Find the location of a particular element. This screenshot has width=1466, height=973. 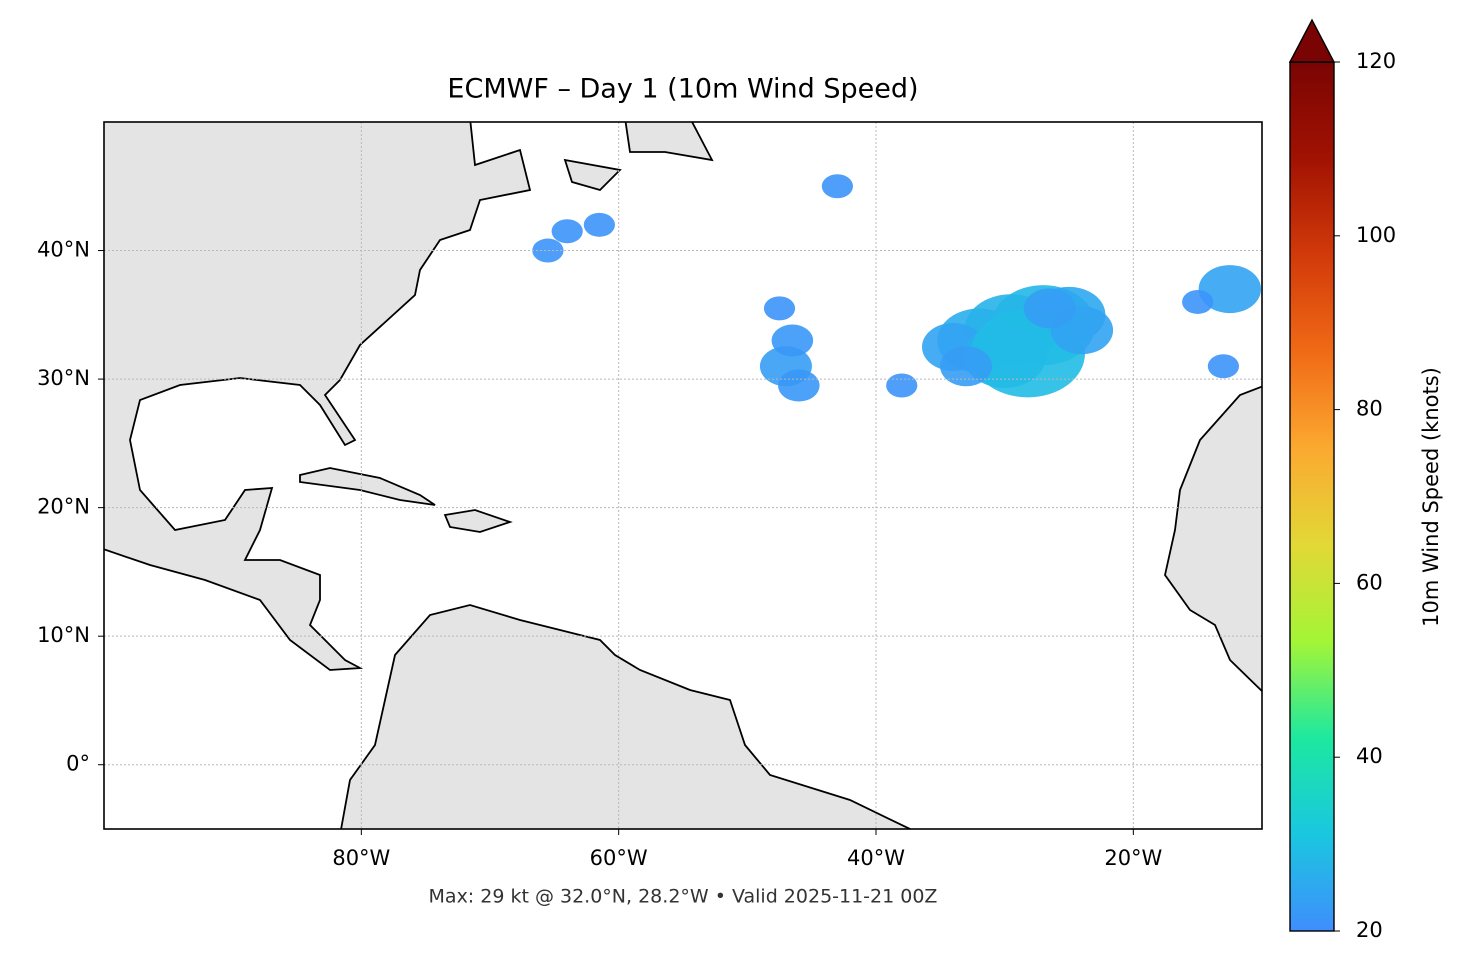

y-tick-label: 40°N is located at coordinates (63, 250).